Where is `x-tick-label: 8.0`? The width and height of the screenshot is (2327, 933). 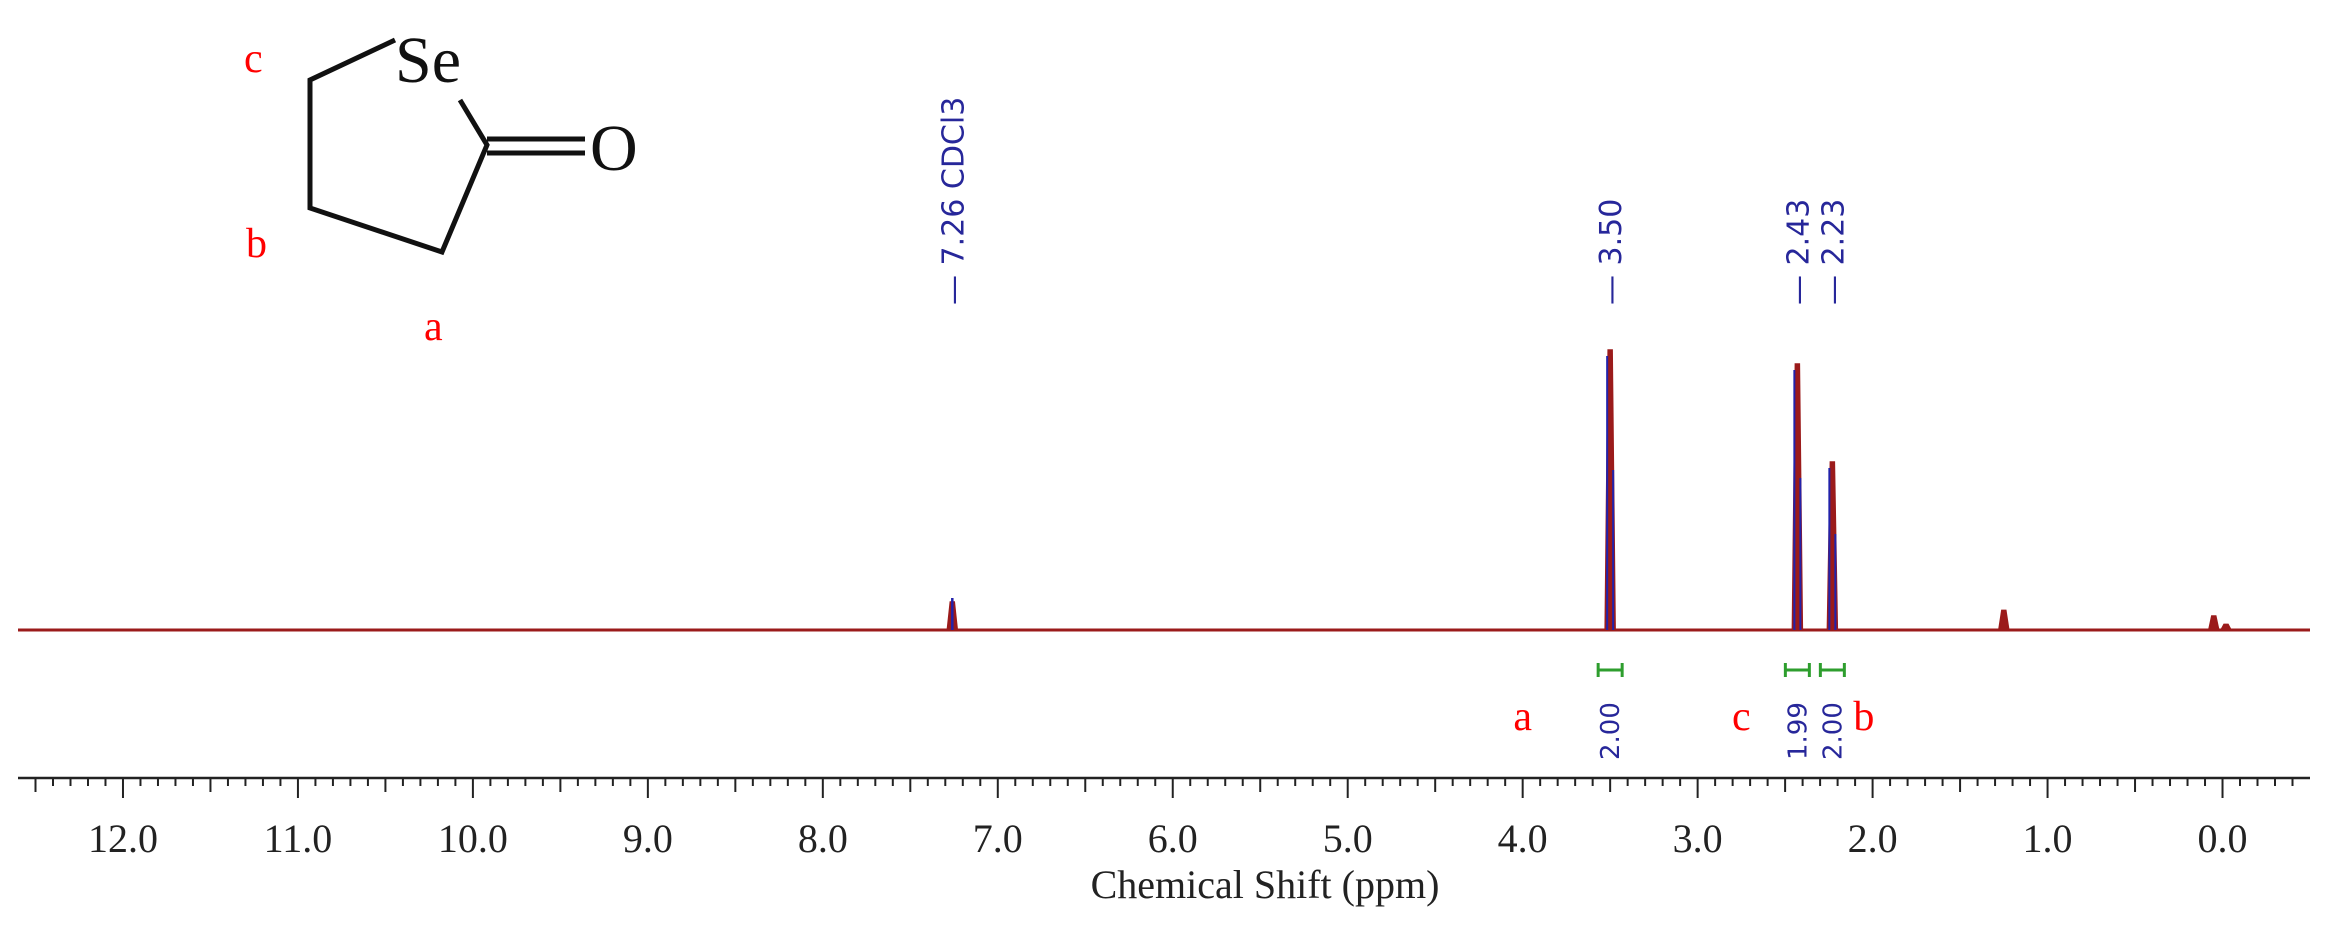
x-tick-label: 8.0 is located at coordinates (823, 838).